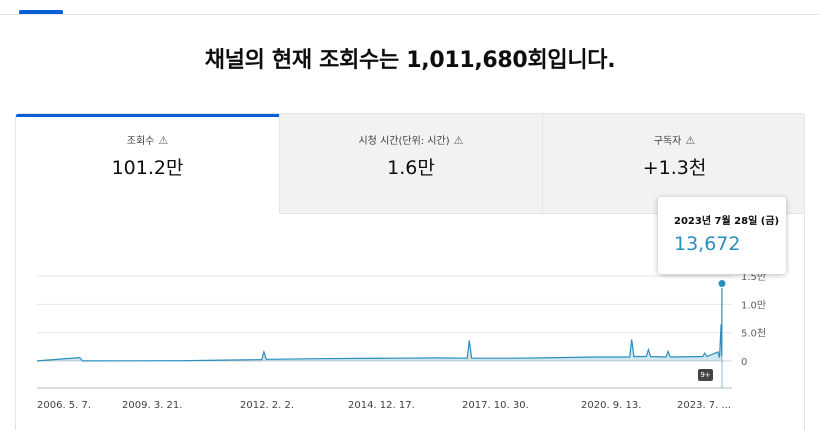  I want to click on y-tick-label: 0, so click(744, 362).